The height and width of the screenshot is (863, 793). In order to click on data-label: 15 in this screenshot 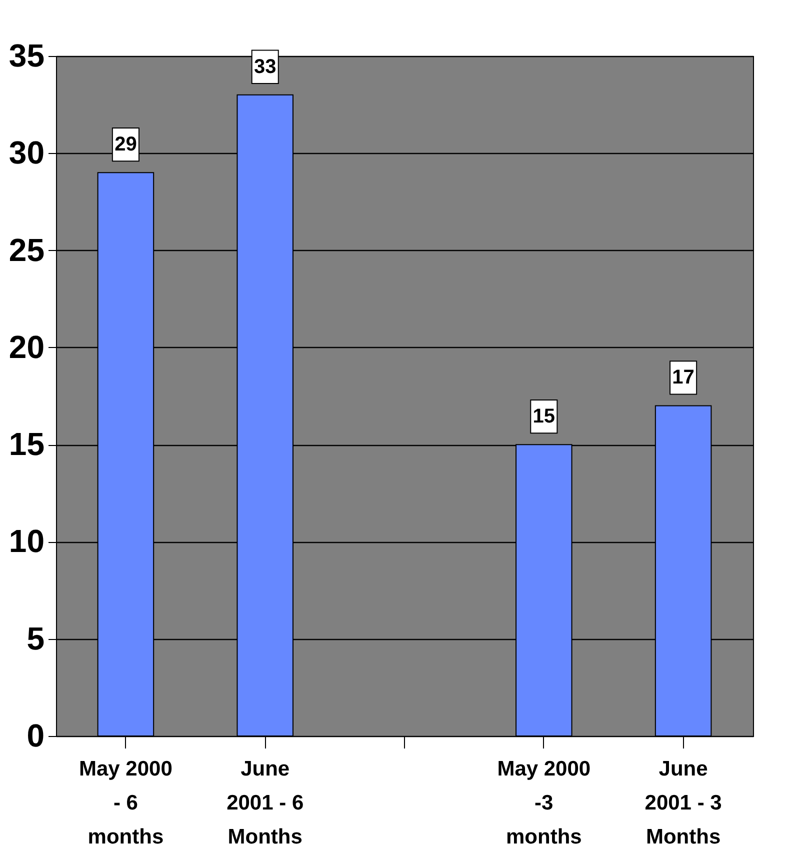, I will do `click(544, 417)`.